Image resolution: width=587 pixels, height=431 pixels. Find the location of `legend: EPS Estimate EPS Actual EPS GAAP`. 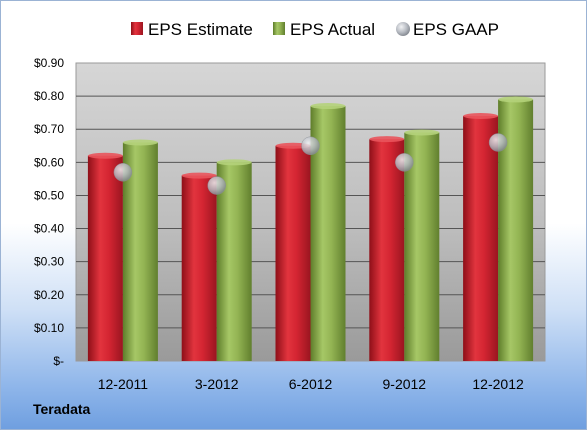

legend: EPS Estimate EPS Actual EPS GAAP is located at coordinates (315, 29).